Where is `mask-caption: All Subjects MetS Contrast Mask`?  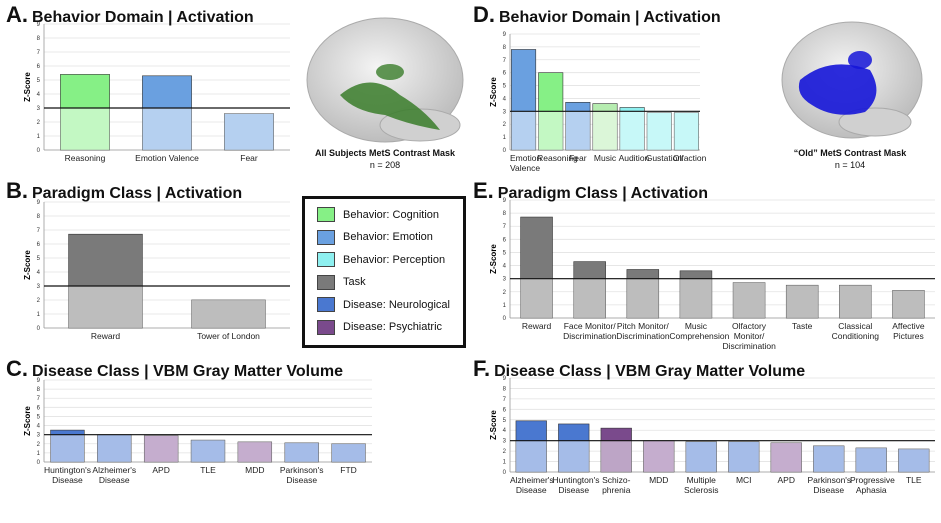 mask-caption: All Subjects MetS Contrast Mask is located at coordinates (385, 153).